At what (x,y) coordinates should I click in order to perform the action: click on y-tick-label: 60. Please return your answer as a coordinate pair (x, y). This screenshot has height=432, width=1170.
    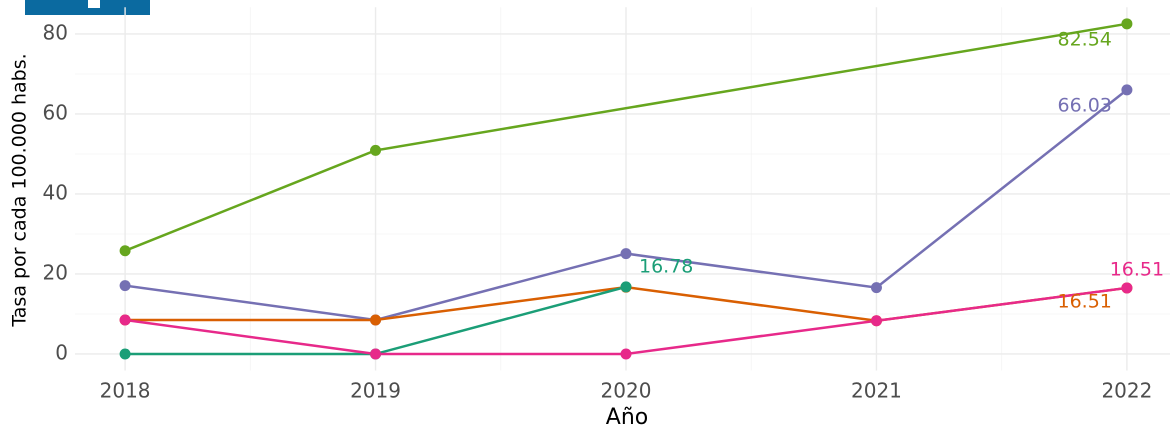
    Looking at the image, I should click on (55, 112).